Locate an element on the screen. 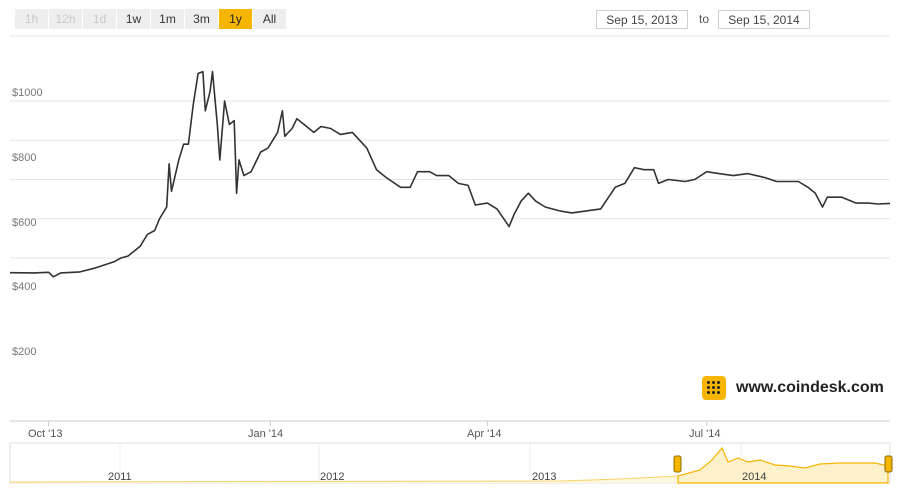 The width and height of the screenshot is (900, 500). navigator-year-label: 2011 is located at coordinates (120, 477).